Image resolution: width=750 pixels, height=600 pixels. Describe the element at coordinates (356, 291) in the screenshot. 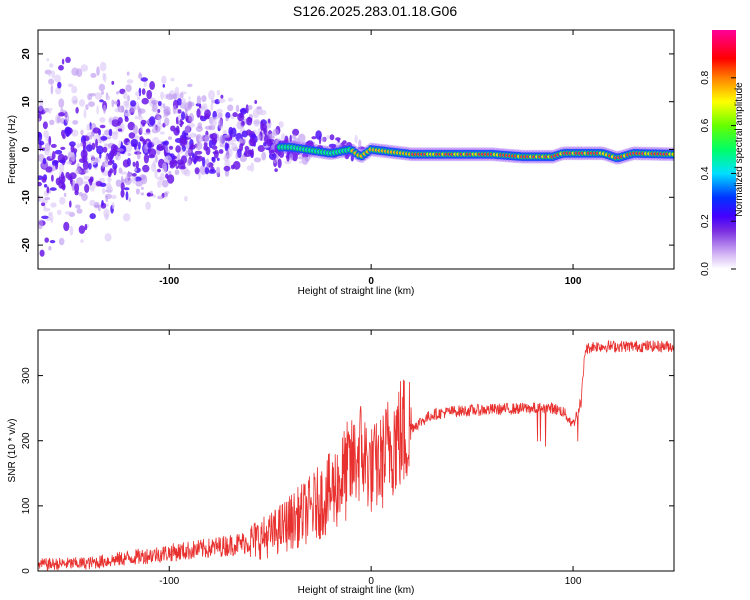

I see `x-axis-label: Height of straight line (km)` at that location.